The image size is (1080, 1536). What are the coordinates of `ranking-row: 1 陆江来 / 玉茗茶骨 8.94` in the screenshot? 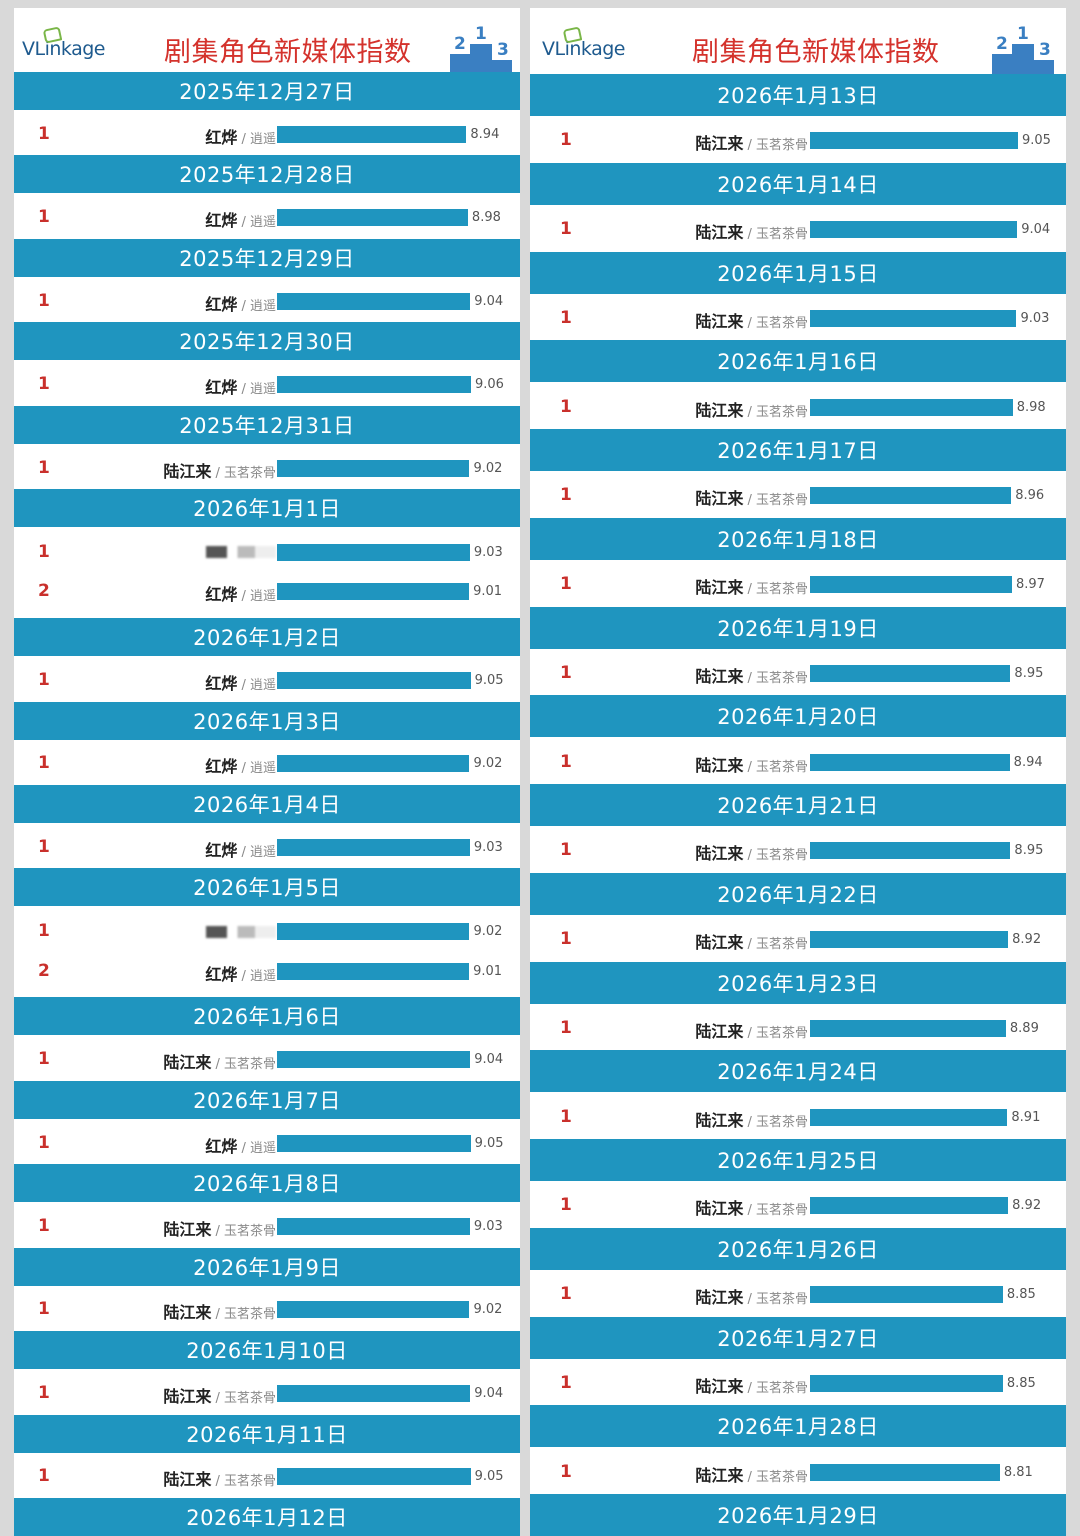 It's located at (798, 763).